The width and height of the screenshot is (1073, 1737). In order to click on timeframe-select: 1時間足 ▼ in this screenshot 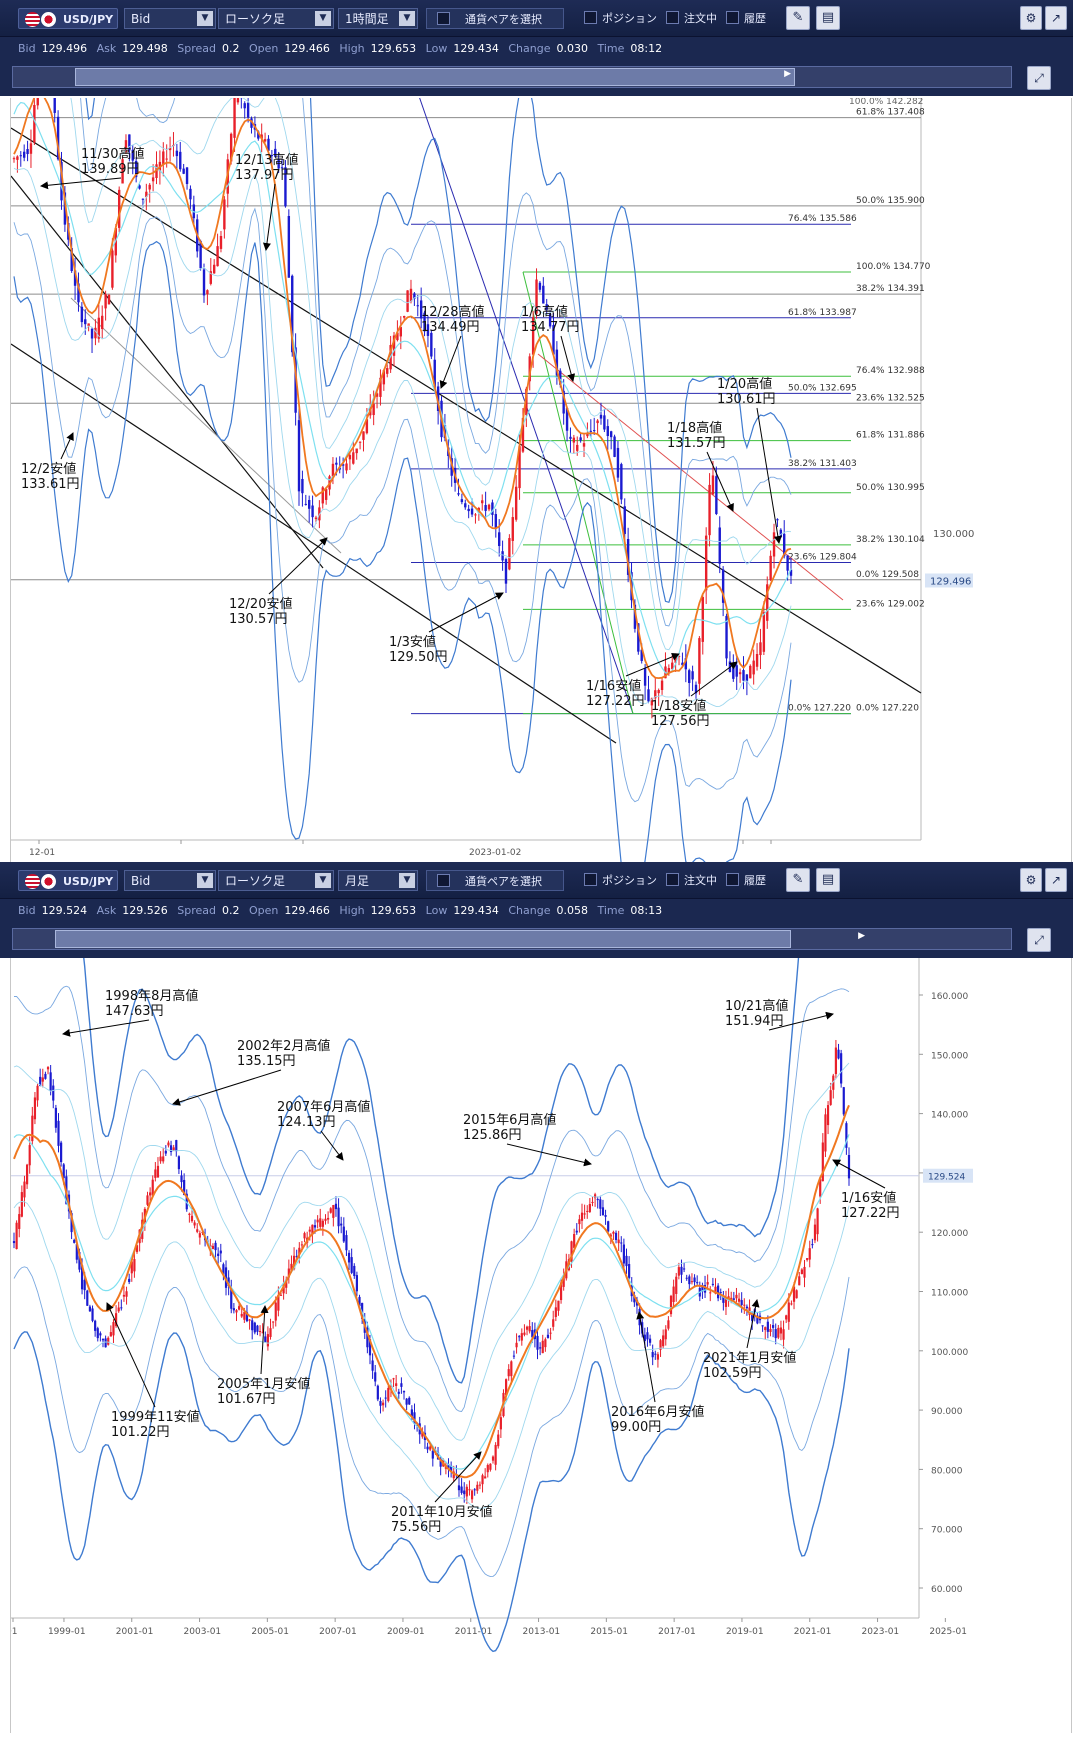, I will do `click(378, 18)`.